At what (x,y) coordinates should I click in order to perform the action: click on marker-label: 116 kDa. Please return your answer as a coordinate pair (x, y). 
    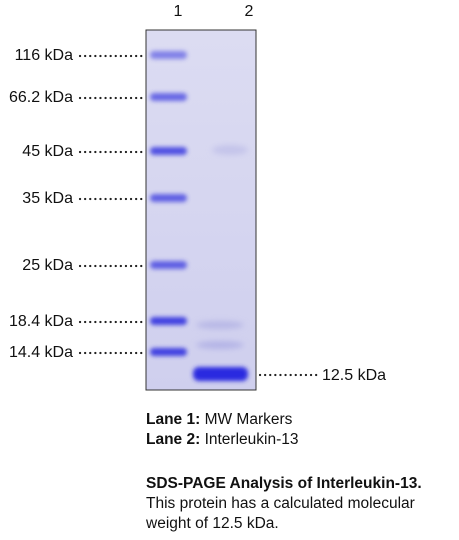
    Looking at the image, I should click on (44, 55).